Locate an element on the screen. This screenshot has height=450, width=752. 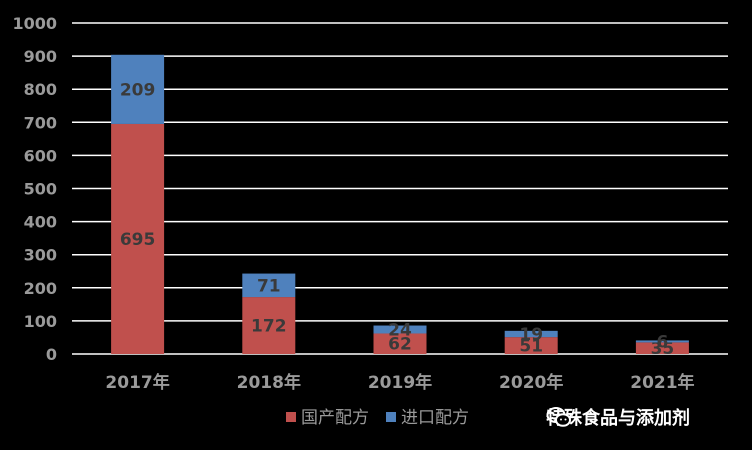
y-tick-label: 100 is located at coordinates (40, 321).